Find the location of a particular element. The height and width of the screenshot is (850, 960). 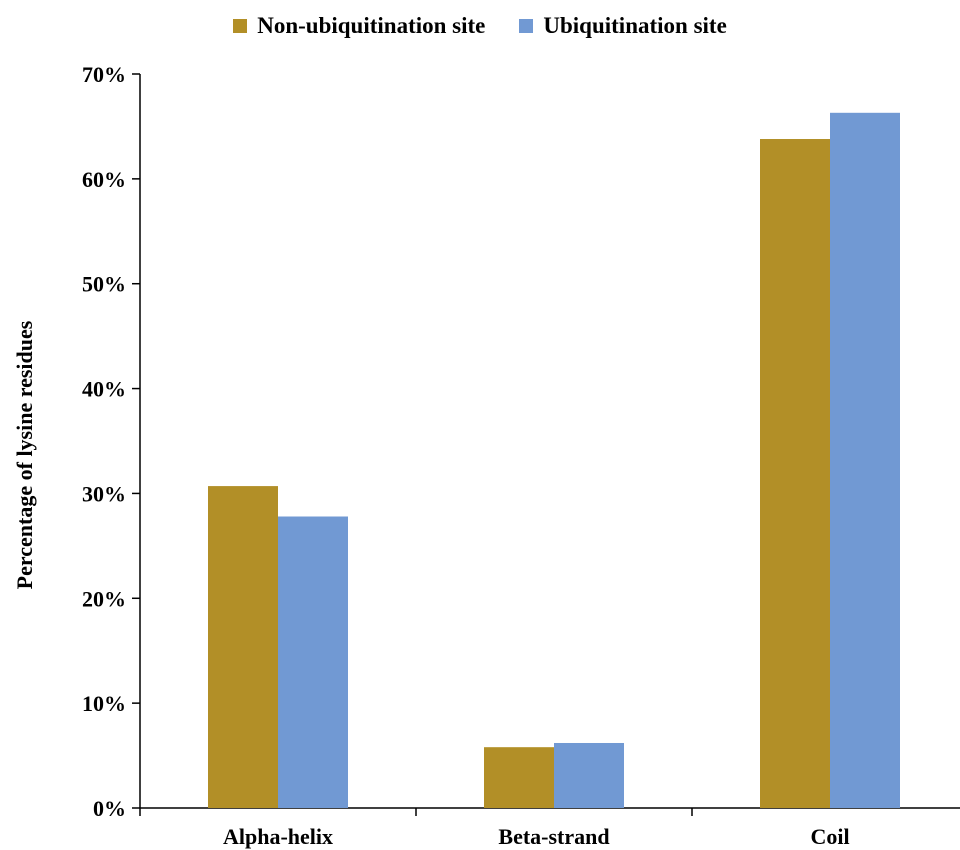

legend-label-ubiquitination: Ubiquitination site is located at coordinates (635, 25).